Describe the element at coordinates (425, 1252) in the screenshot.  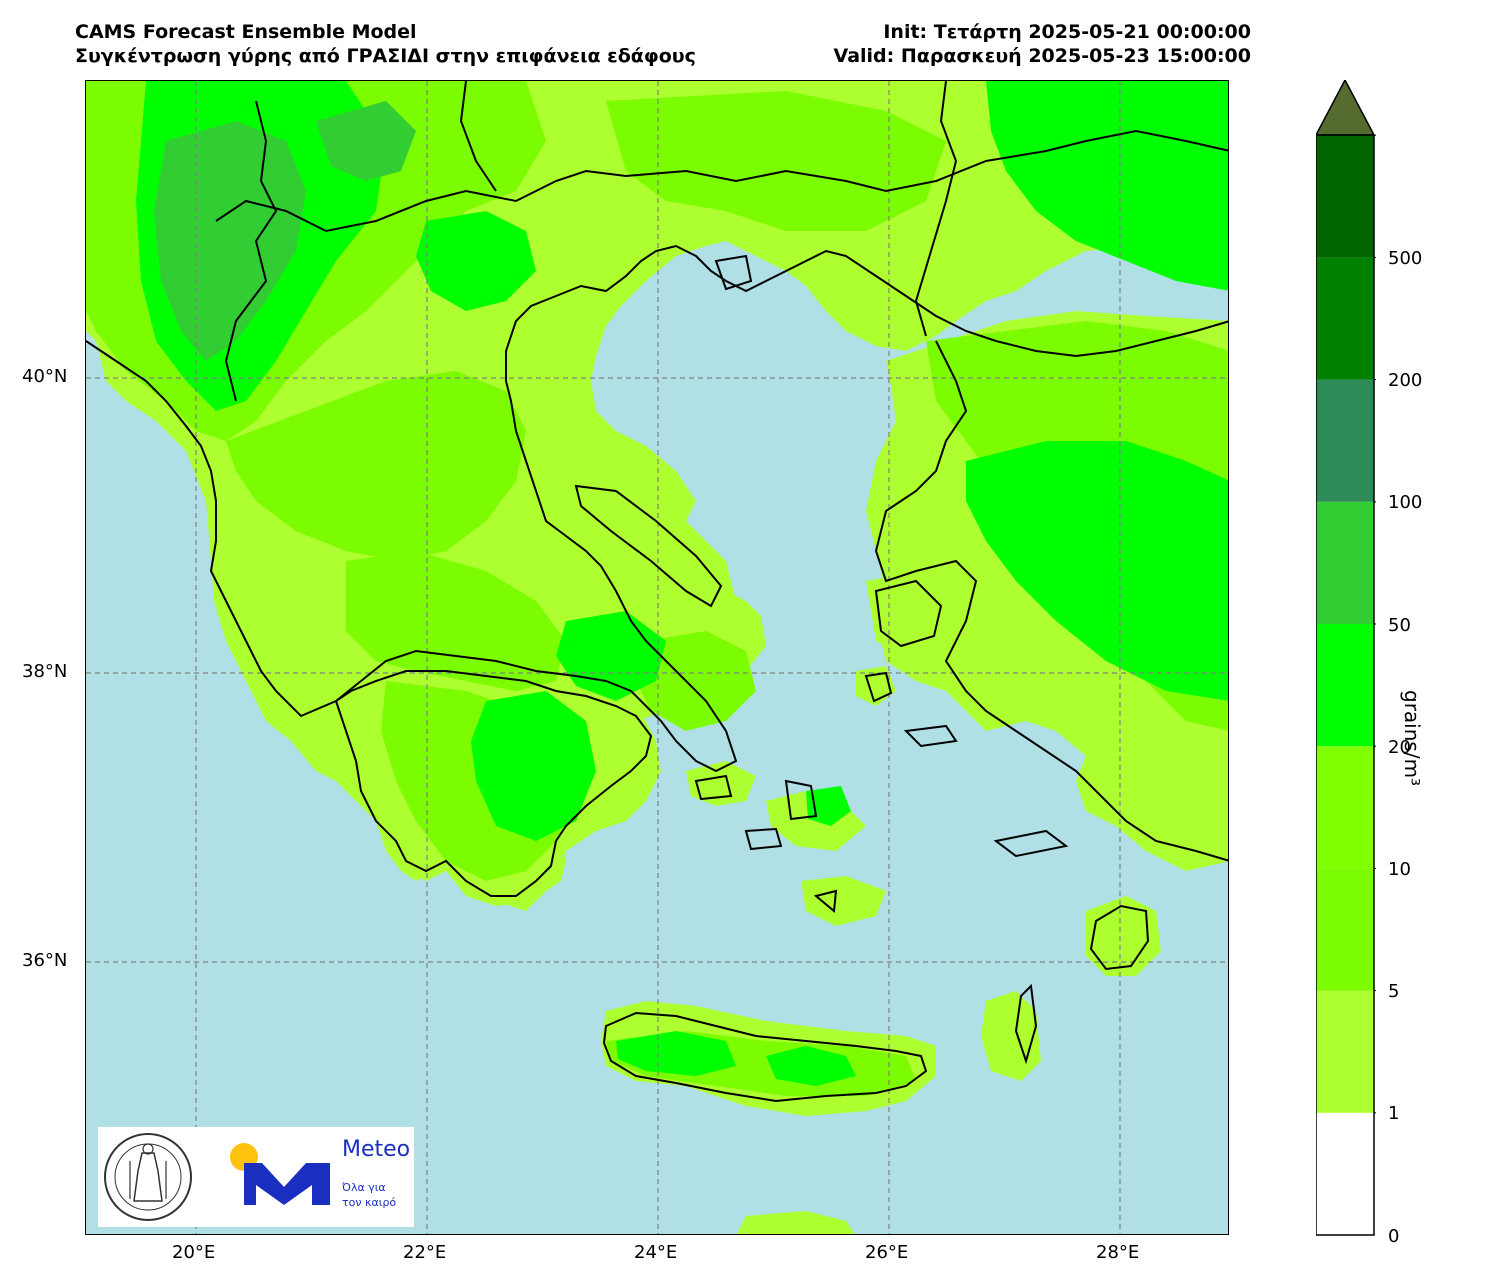
I see `lon-label-22: 22°E` at that location.